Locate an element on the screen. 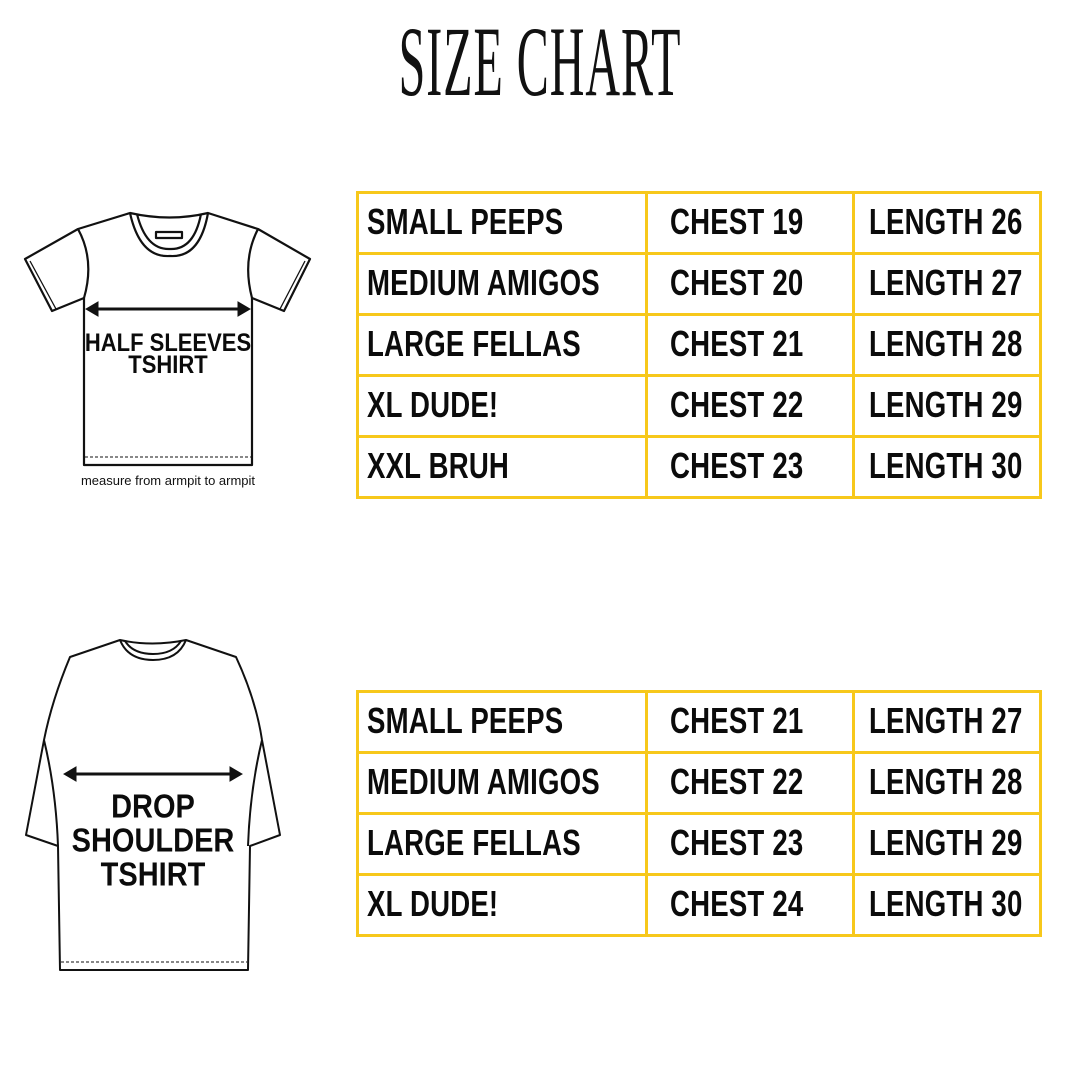  size-cell-text: XXL BRUH is located at coordinates (438, 466).